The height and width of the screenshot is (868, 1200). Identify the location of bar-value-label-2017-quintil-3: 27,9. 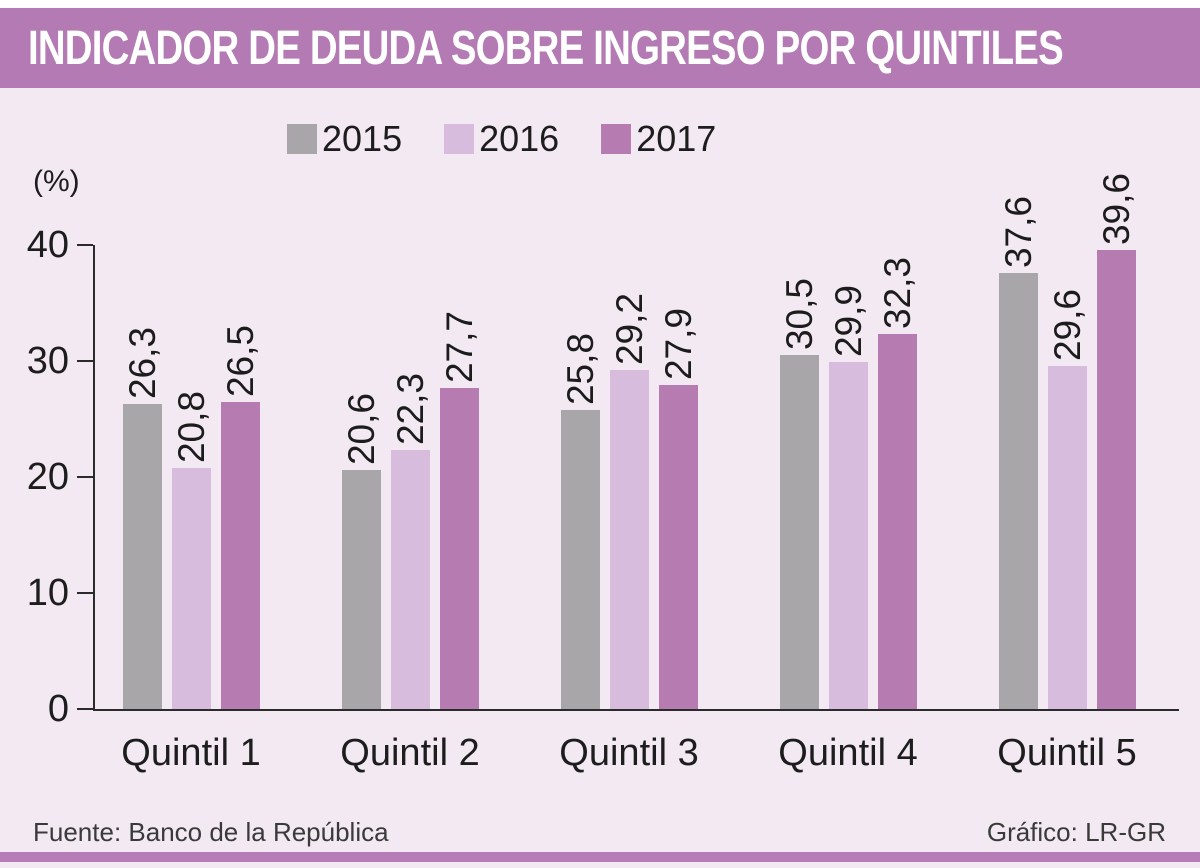
(678, 344).